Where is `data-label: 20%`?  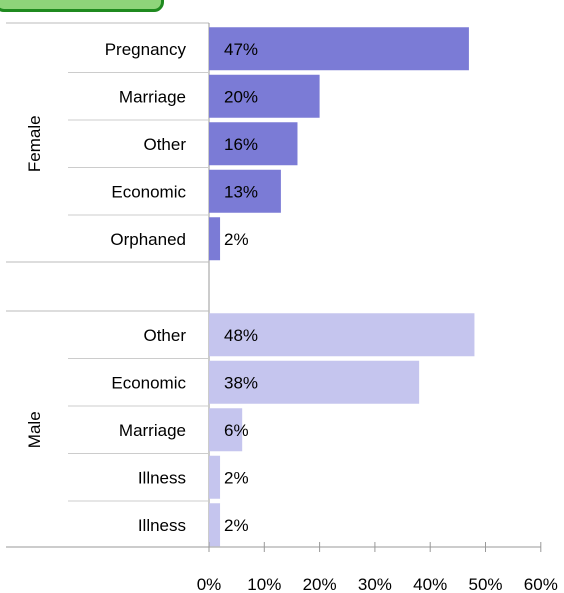 data-label: 20% is located at coordinates (241, 96).